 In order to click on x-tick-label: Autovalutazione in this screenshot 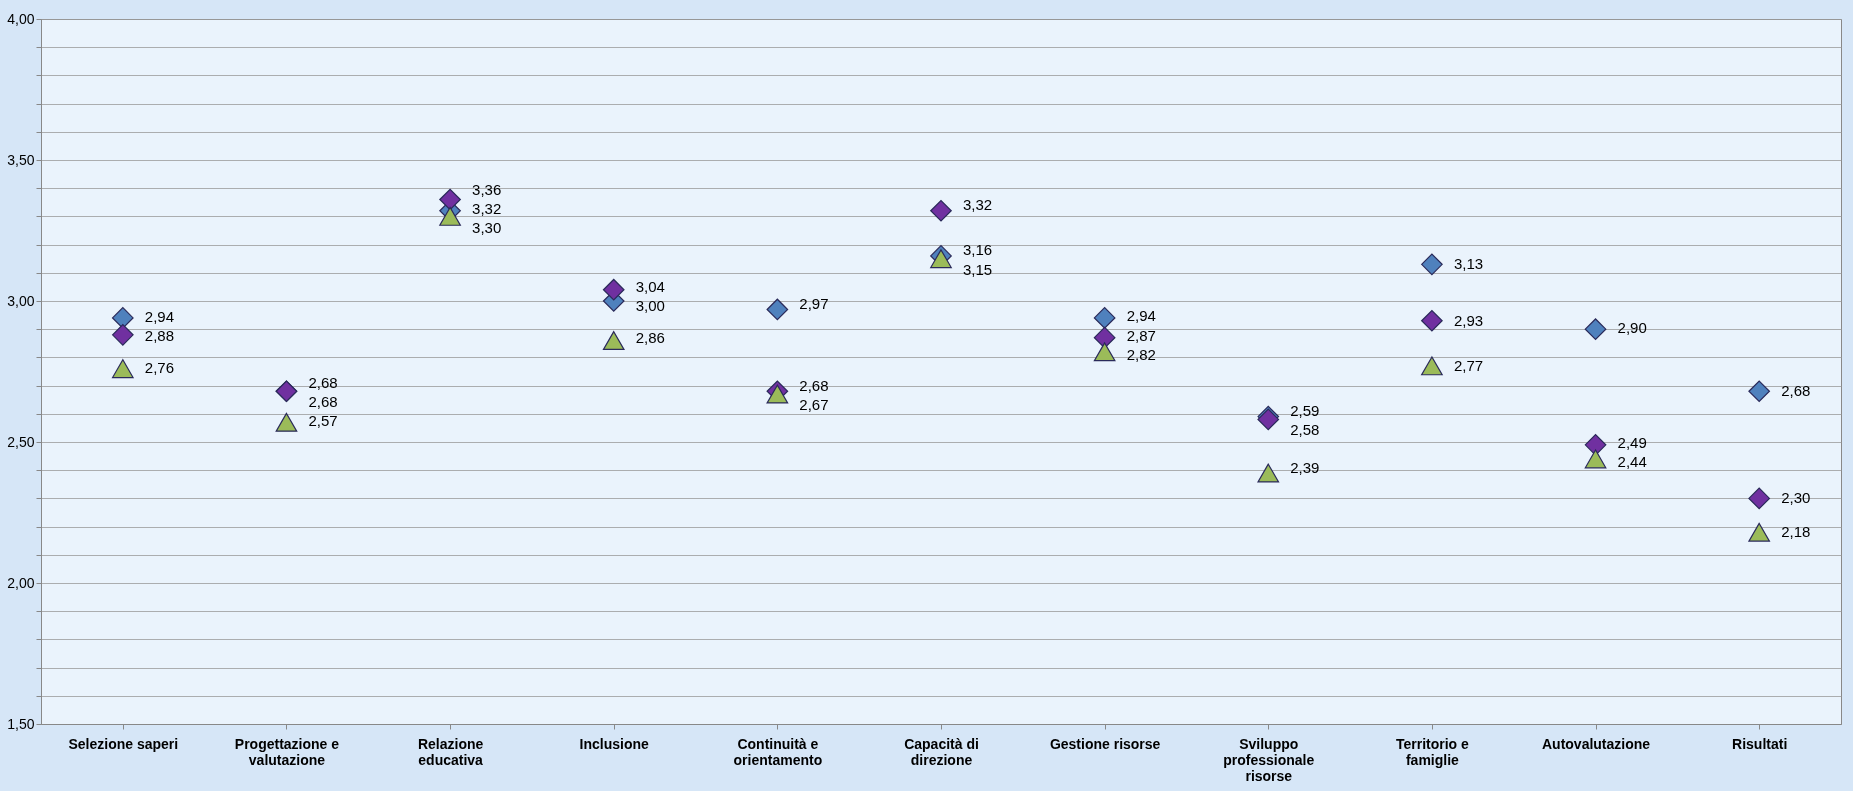, I will do `click(1596, 743)`.